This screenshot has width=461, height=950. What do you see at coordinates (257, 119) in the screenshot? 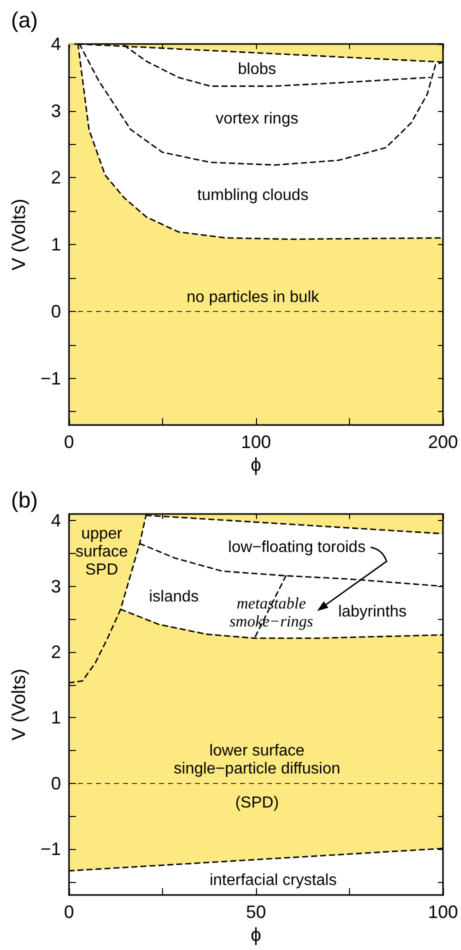
I see `annotation: vortex rings` at bounding box center [257, 119].